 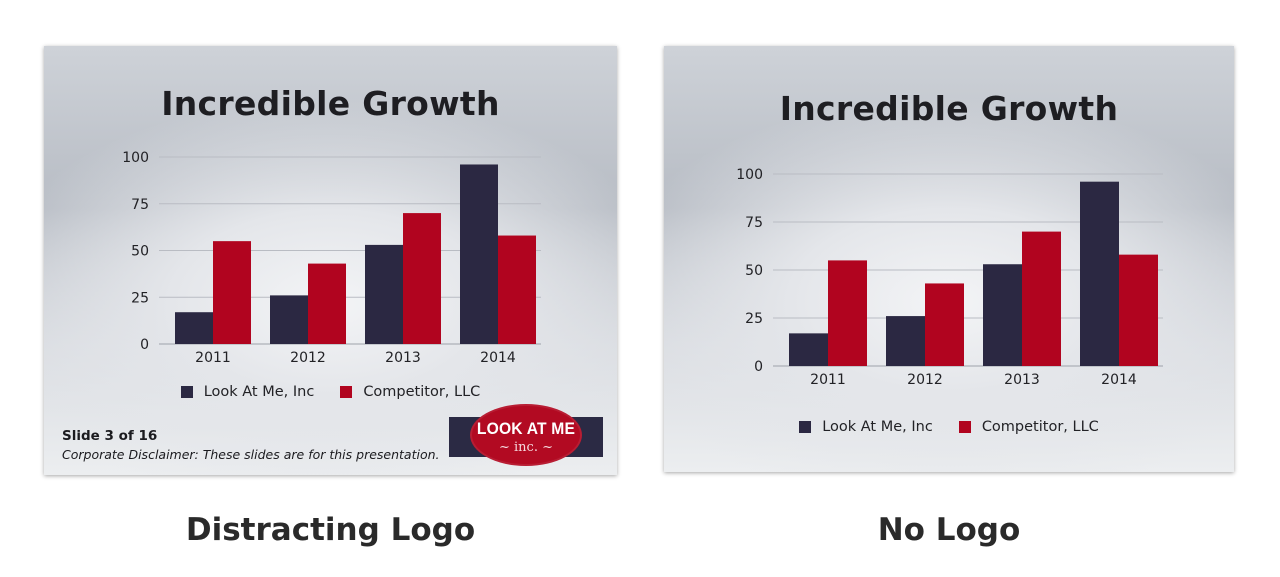 What do you see at coordinates (526, 428) in the screenshot?
I see `logo-text: LOOK AT ME` at bounding box center [526, 428].